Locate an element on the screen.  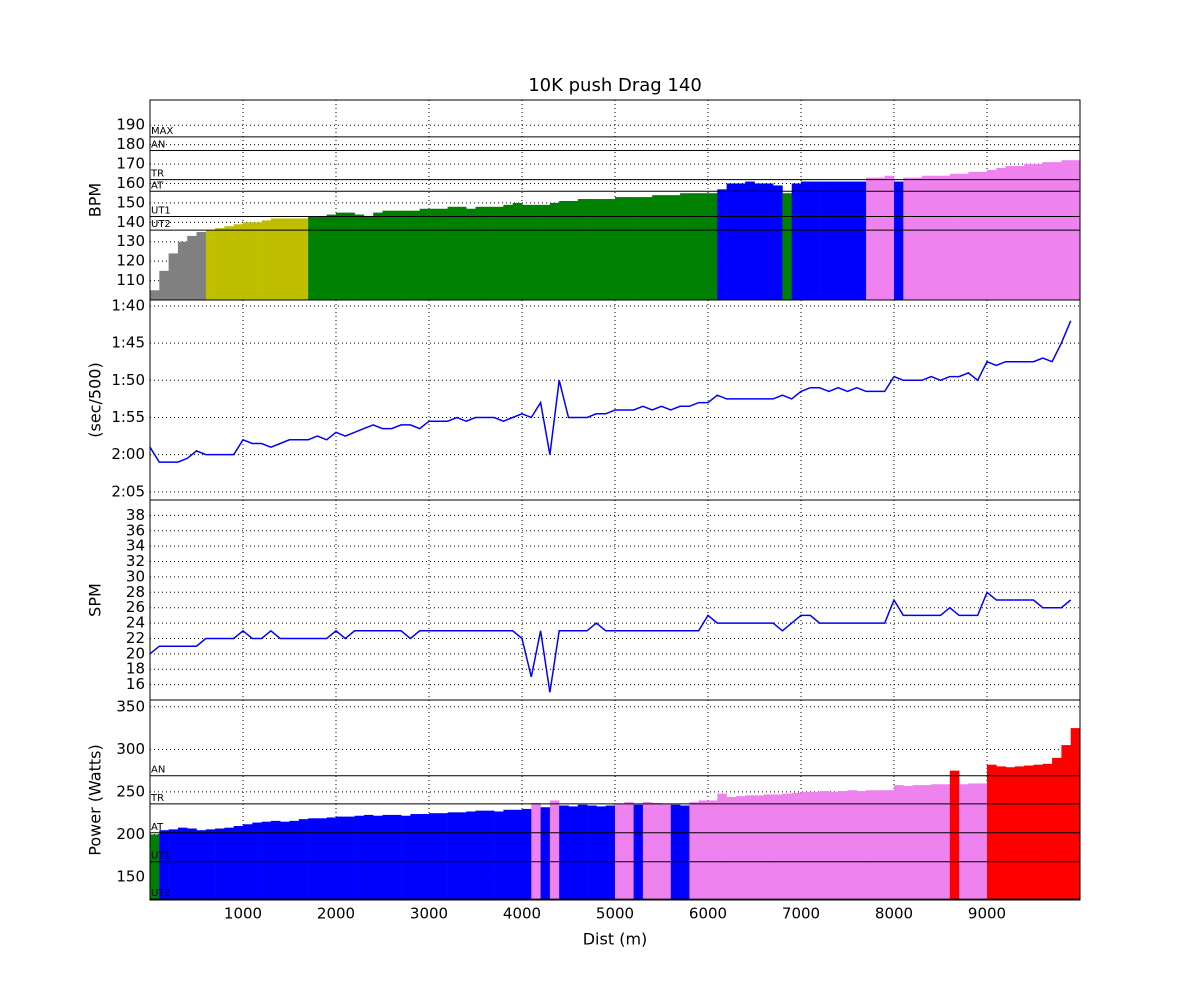
y-tick-label: 140 is located at coordinates (130, 222).